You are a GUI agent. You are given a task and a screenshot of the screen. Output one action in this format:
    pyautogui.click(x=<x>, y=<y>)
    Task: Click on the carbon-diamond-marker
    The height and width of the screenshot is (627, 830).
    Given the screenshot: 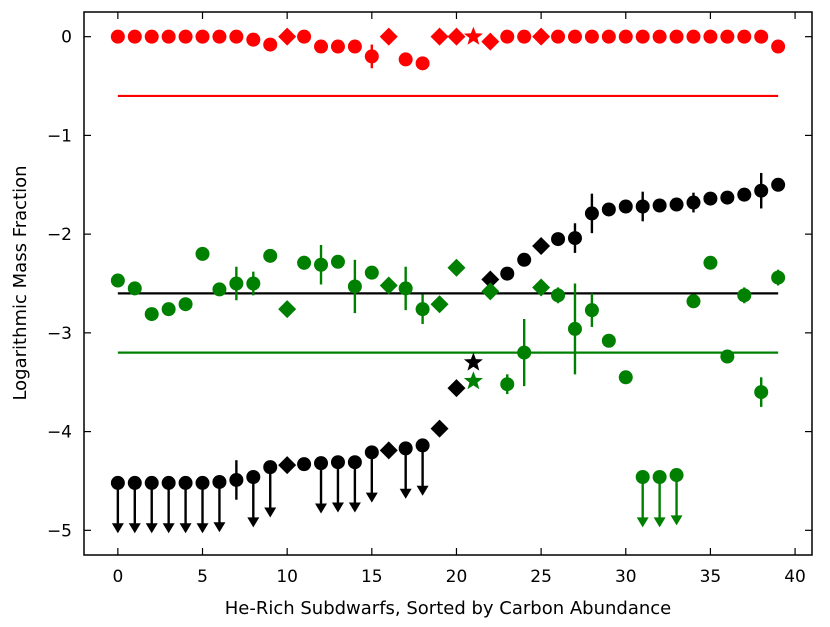 What is the action you would take?
    pyautogui.click(x=490, y=279)
    